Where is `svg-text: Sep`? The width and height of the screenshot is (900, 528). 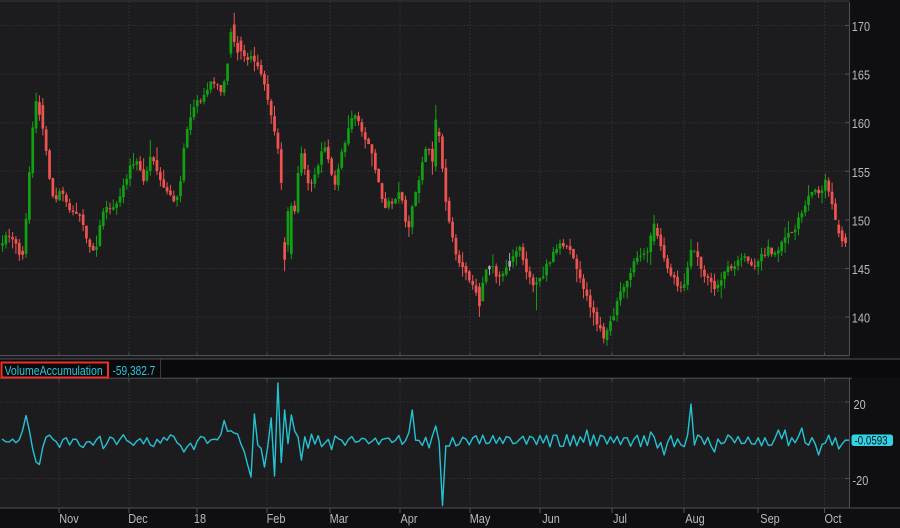
svg-text: Sep is located at coordinates (770, 518).